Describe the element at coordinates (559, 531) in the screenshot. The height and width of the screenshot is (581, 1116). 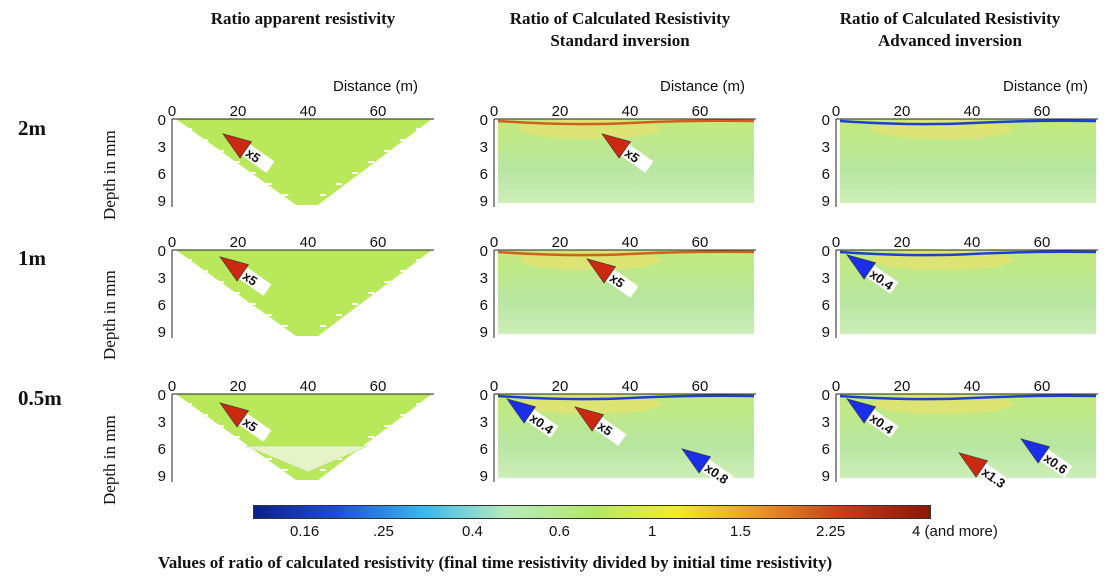
I see `colorbar-tick: 0.6` at that location.